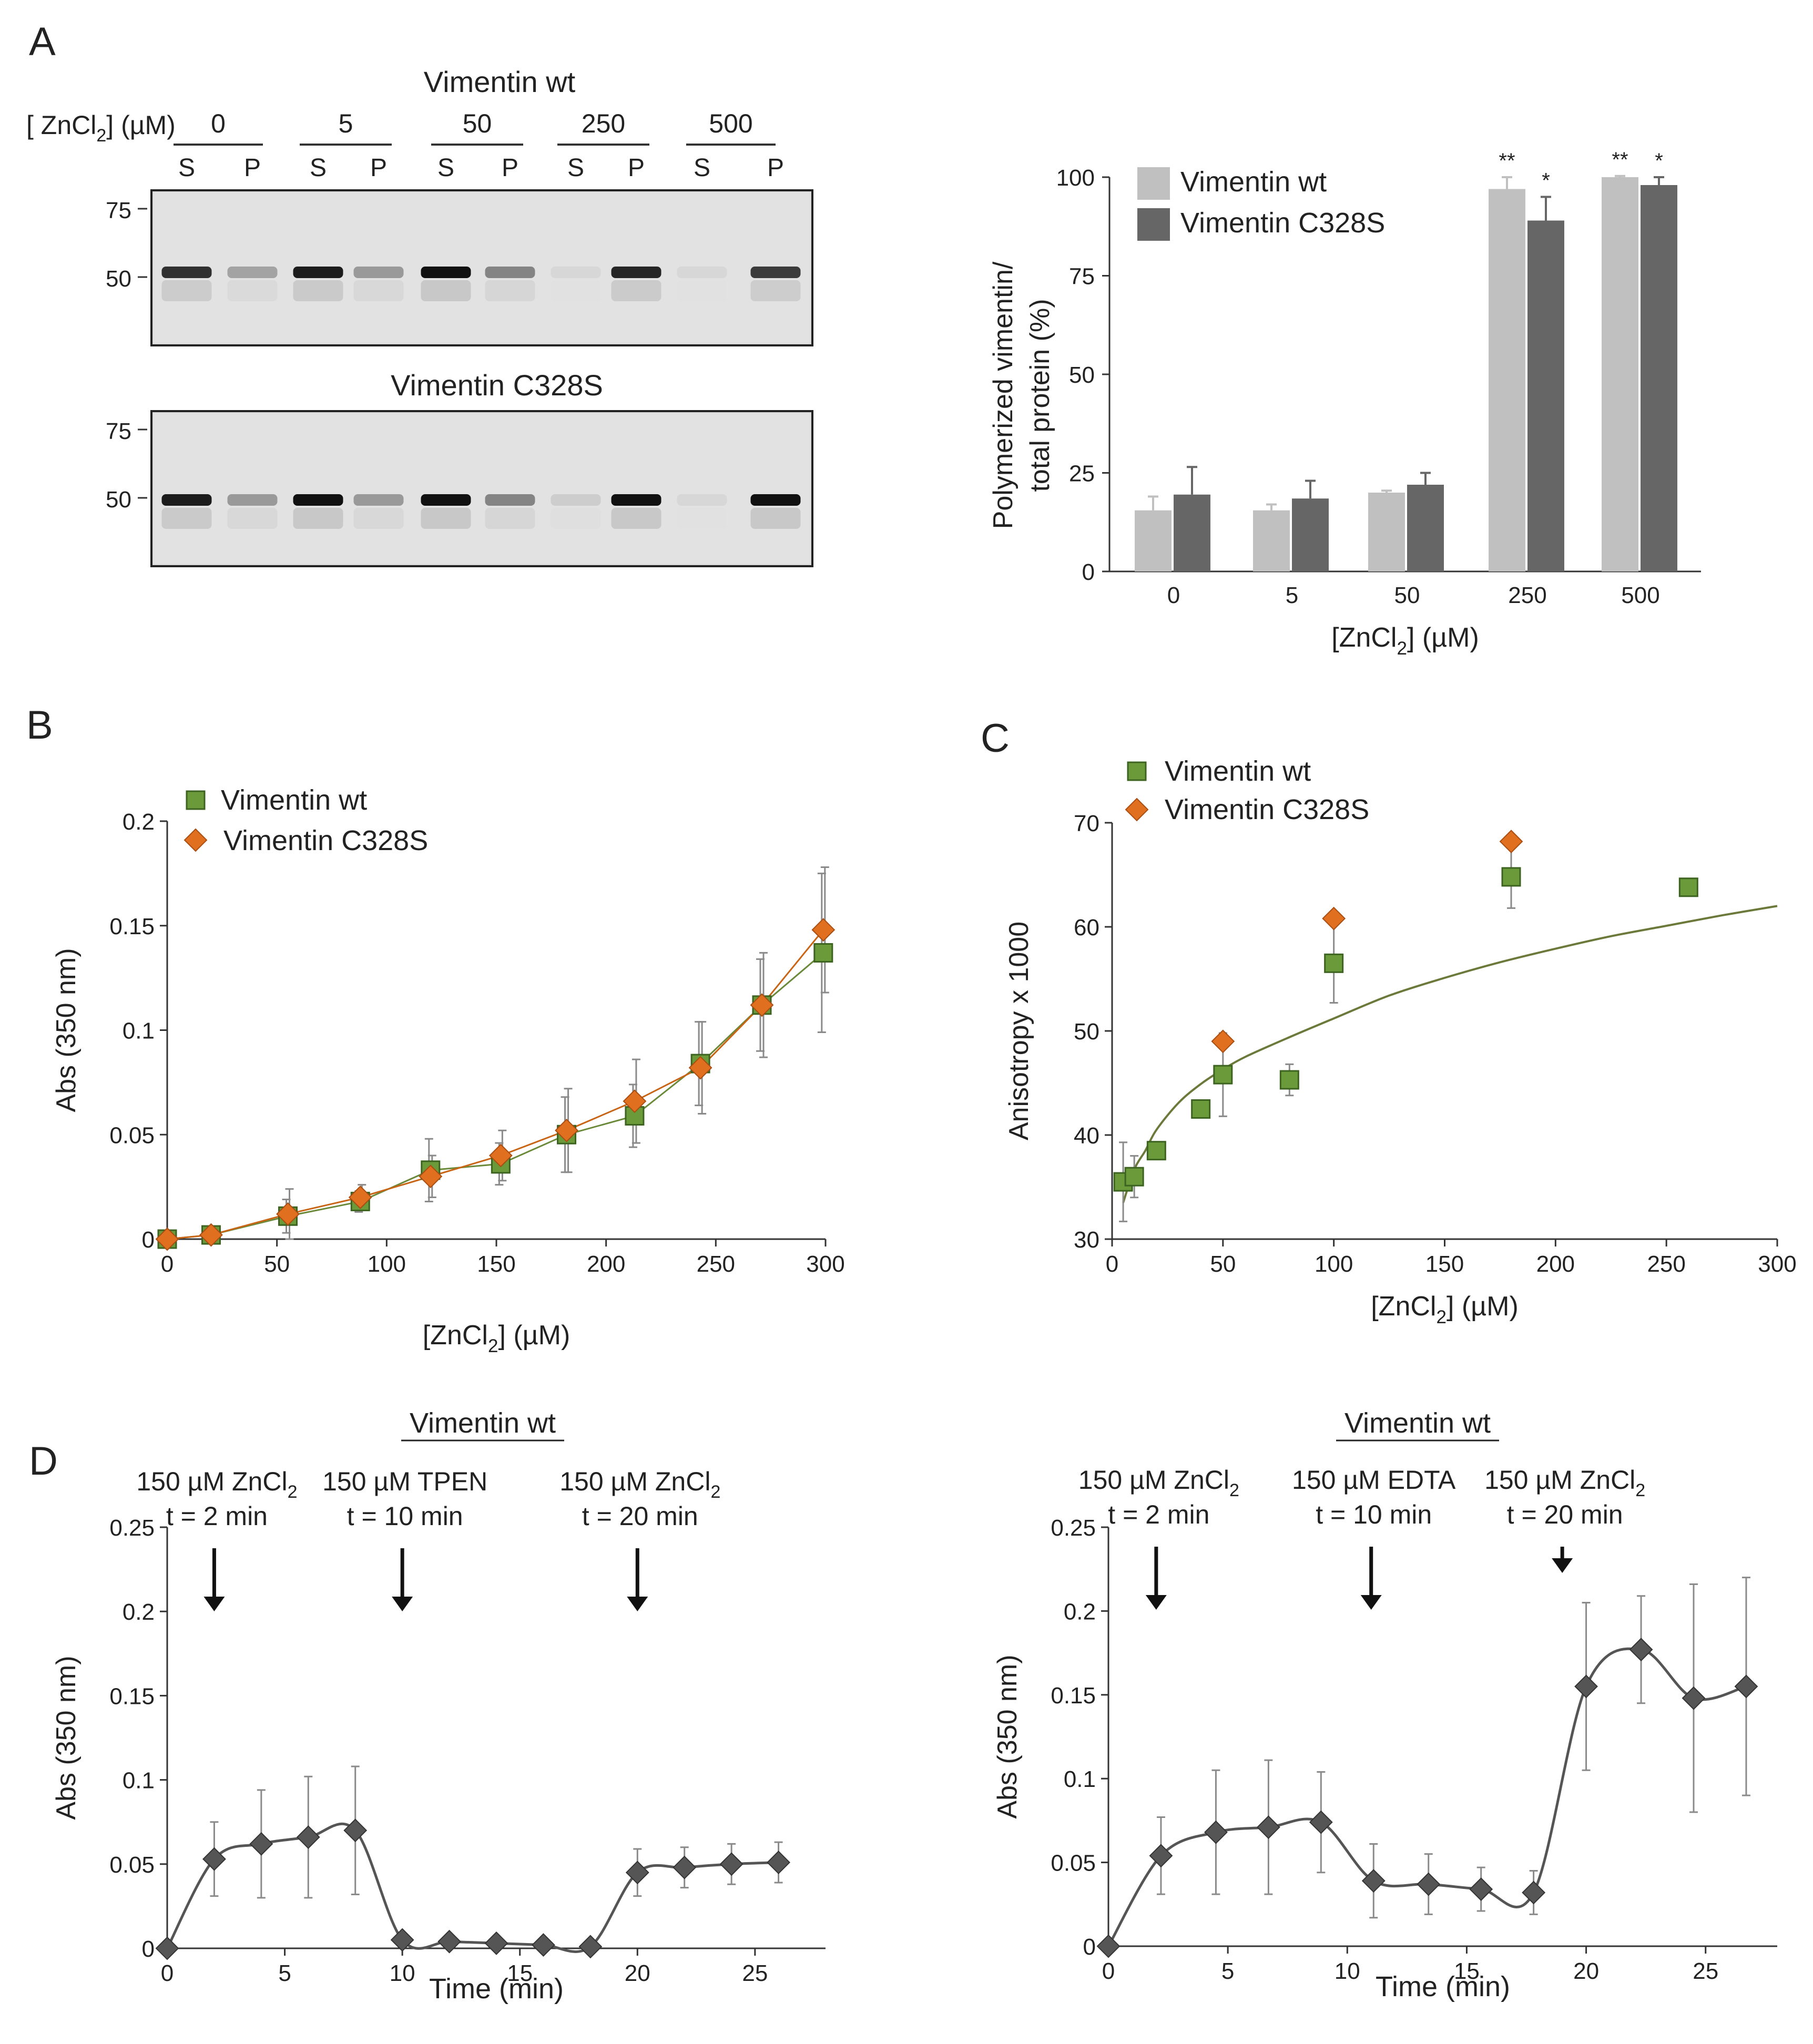 Image resolution: width=1813 pixels, height=2044 pixels. I want to click on dl-ann-line1-2: 150 µM ZnCl2, so click(639, 1484).